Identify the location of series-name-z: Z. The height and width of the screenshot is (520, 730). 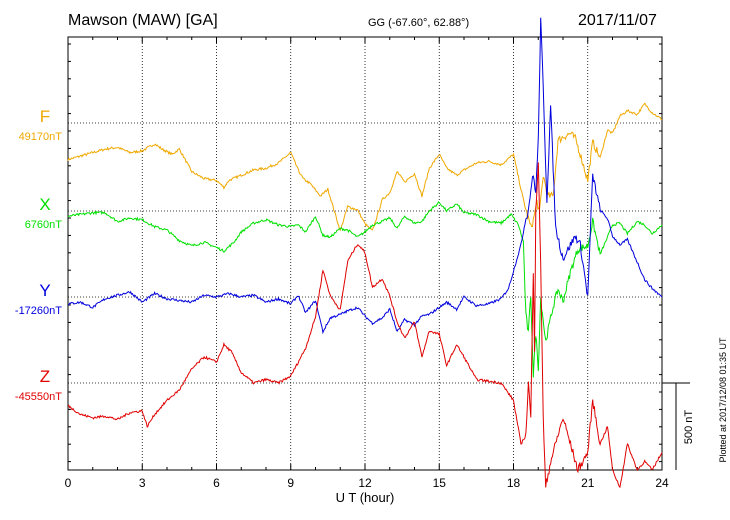
(45, 376).